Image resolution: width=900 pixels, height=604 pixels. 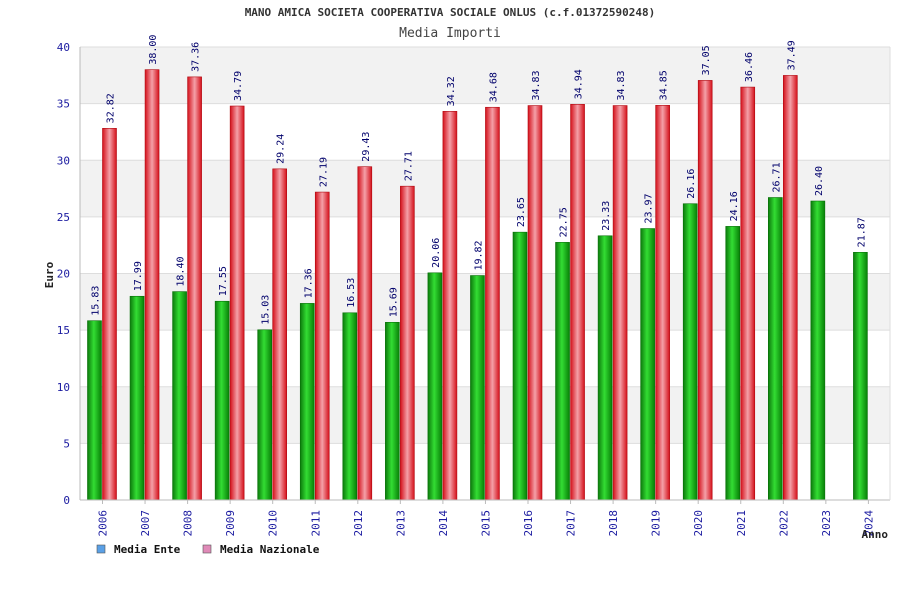 I want to click on data-label: 23.65, so click(x=521, y=212).